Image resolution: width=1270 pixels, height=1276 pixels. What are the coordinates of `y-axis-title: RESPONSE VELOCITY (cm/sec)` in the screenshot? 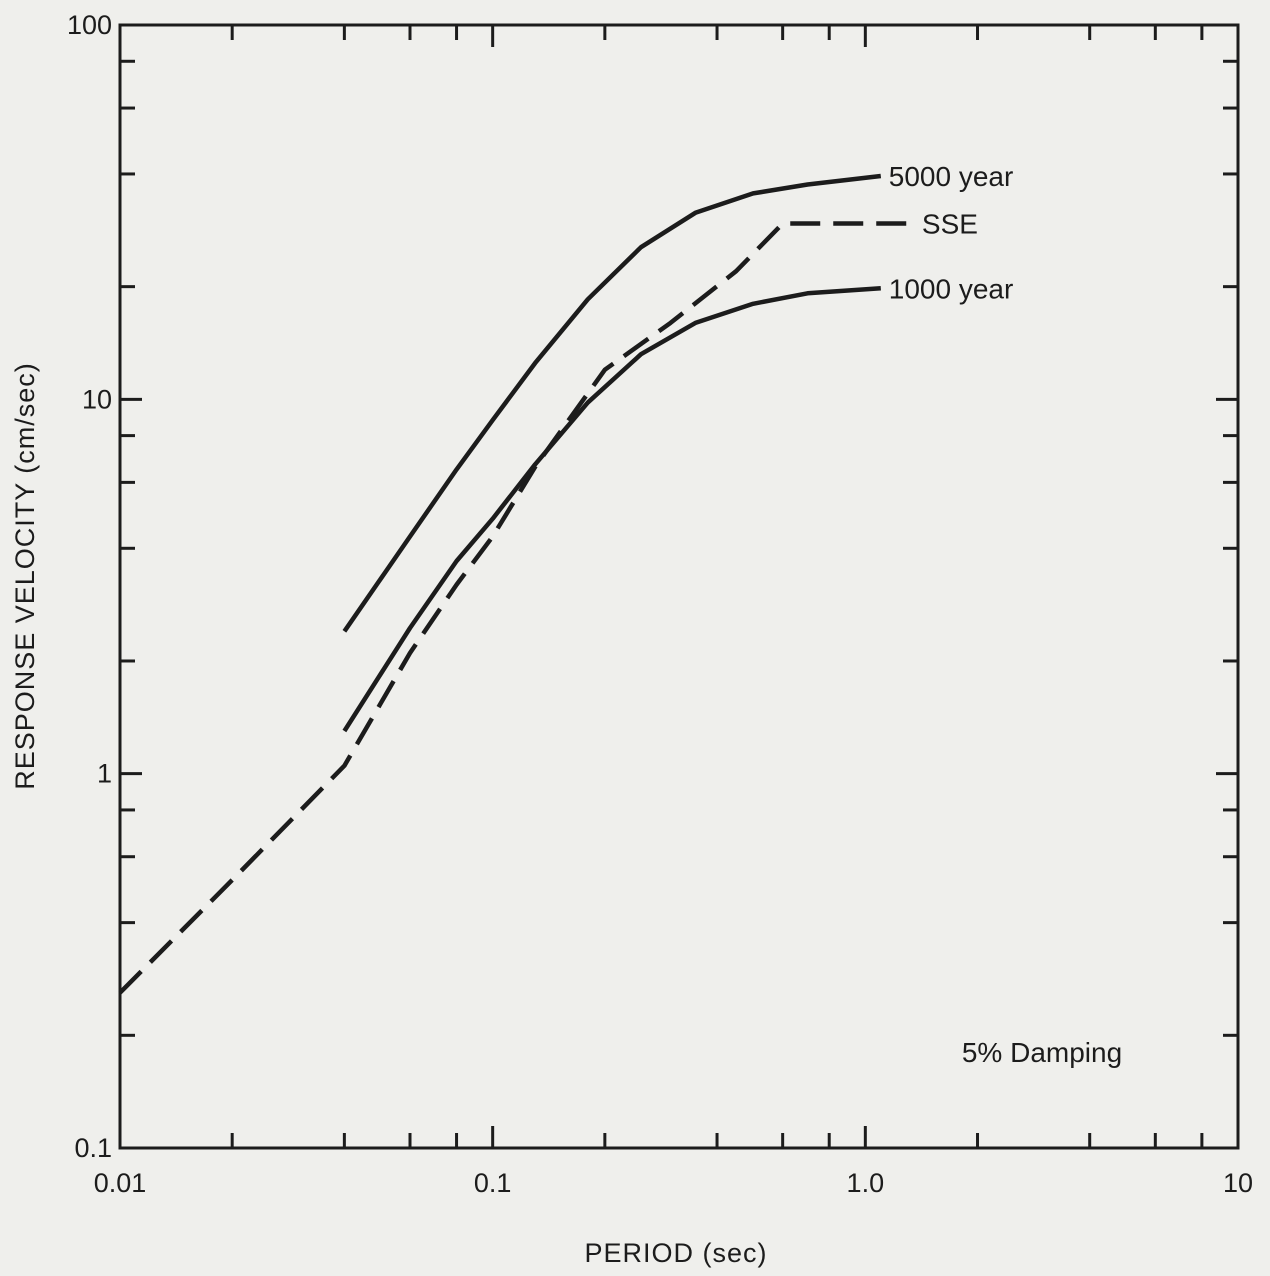 It's located at (25, 576).